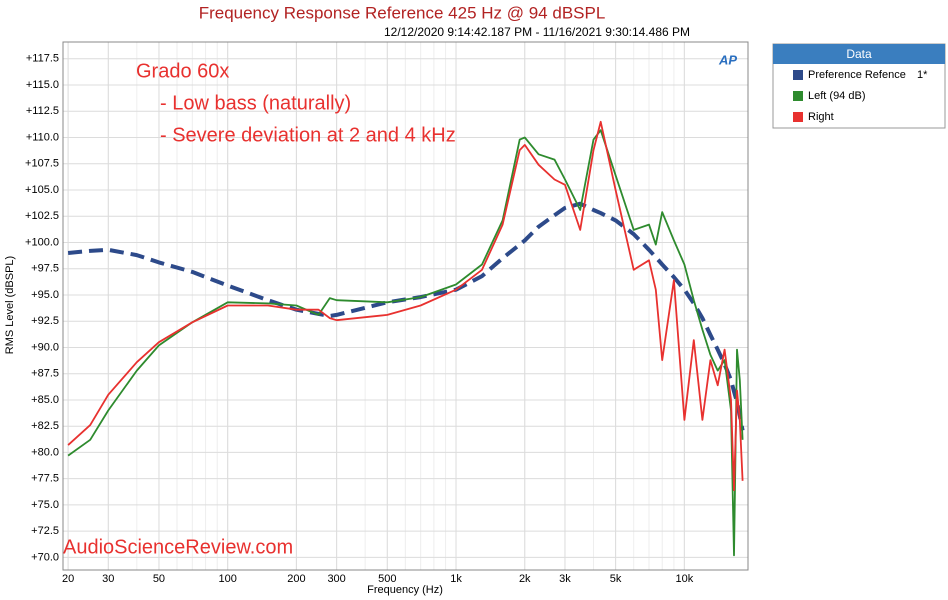 The height and width of the screenshot is (600, 948). I want to click on y-tick-label: +105.0, so click(42, 190).